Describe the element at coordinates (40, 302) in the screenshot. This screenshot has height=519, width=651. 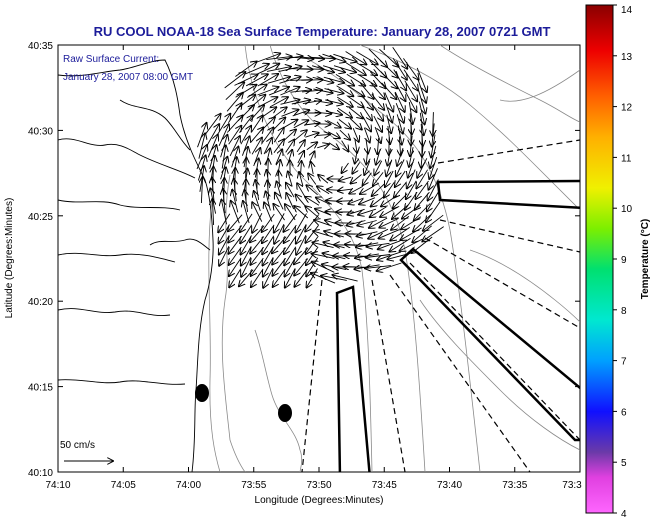
I see `y-tick-label: 40:20` at that location.